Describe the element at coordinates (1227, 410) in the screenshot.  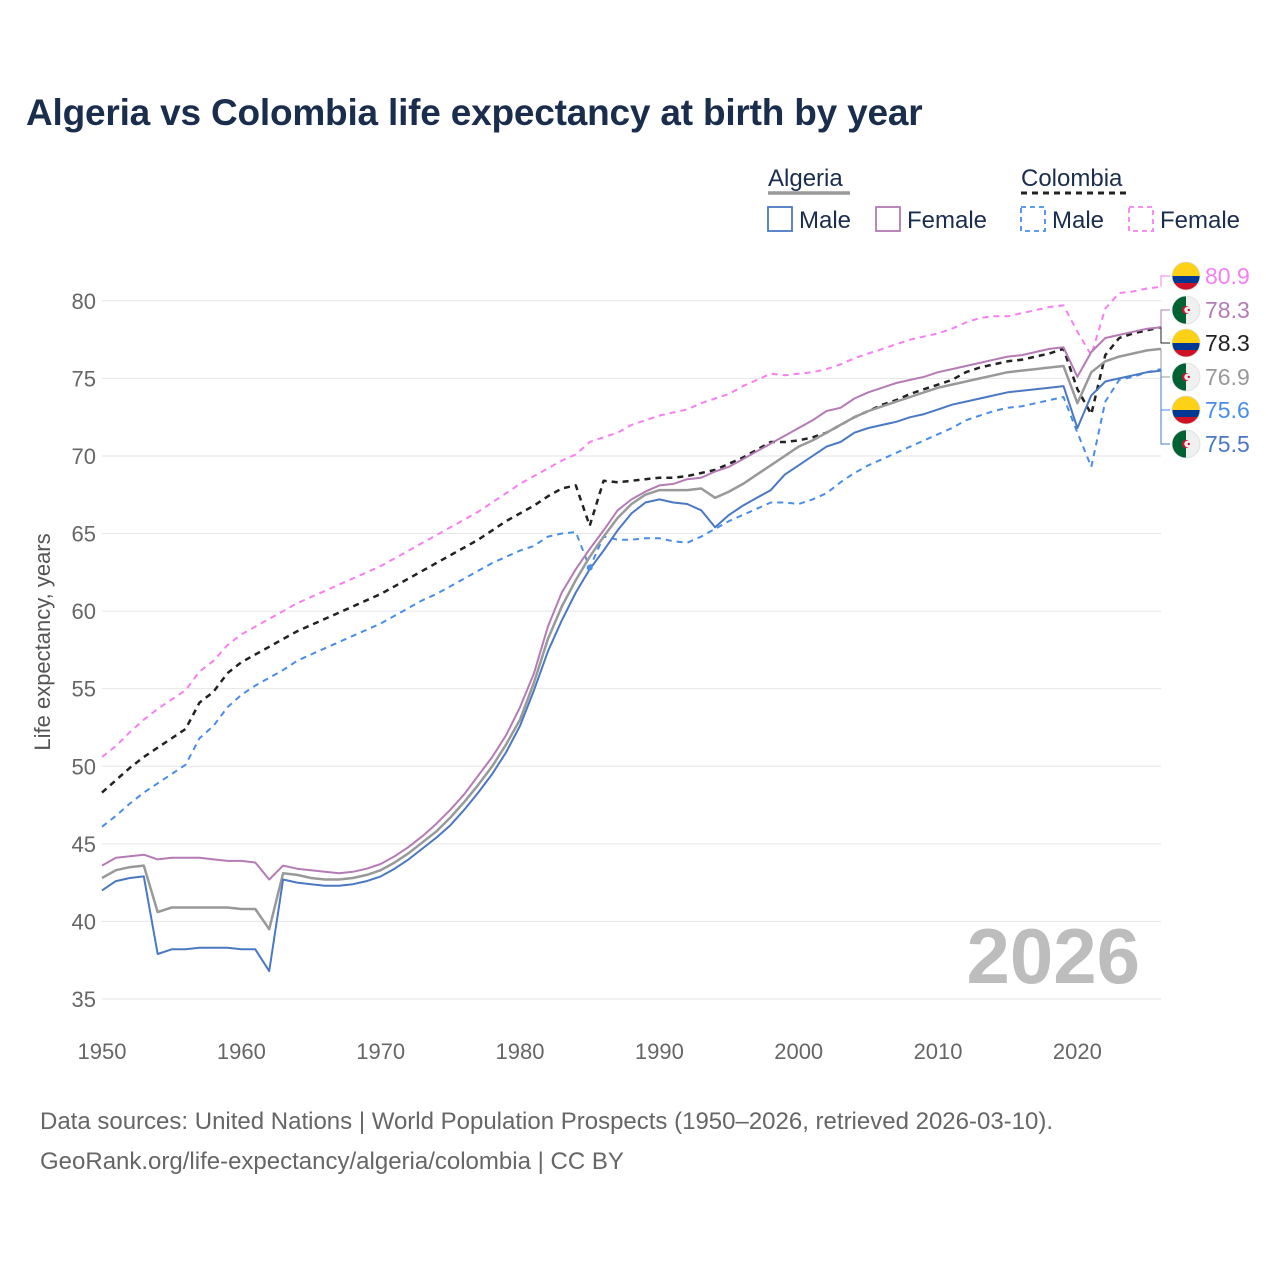
I see `end-label-value: 75.6` at that location.